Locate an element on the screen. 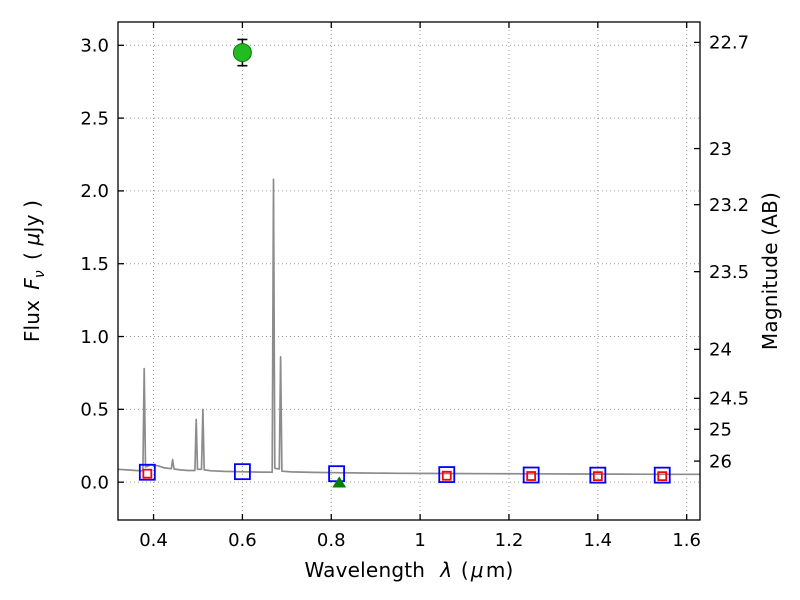 The width and height of the screenshot is (800, 600). y-tick-label-right: 25 is located at coordinates (720, 430).